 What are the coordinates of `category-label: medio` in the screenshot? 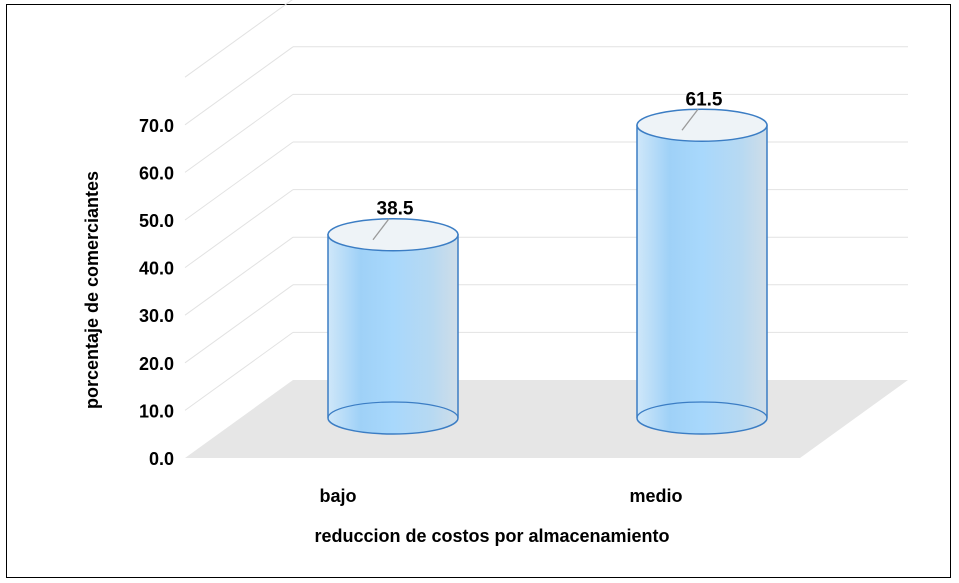 It's located at (655, 496).